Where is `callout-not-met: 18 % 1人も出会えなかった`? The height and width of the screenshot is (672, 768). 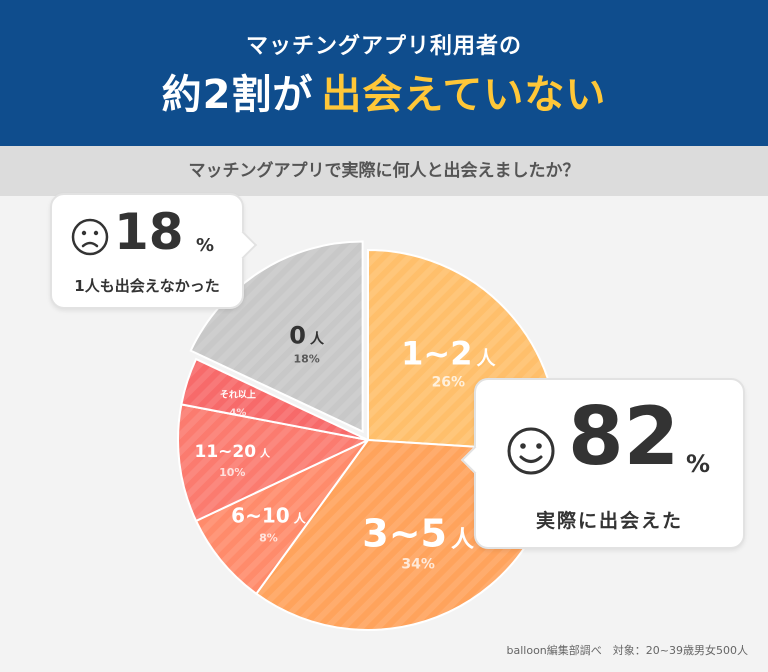
callout-not-met: 18 % 1人も出会えなかった is located at coordinates (154, 251).